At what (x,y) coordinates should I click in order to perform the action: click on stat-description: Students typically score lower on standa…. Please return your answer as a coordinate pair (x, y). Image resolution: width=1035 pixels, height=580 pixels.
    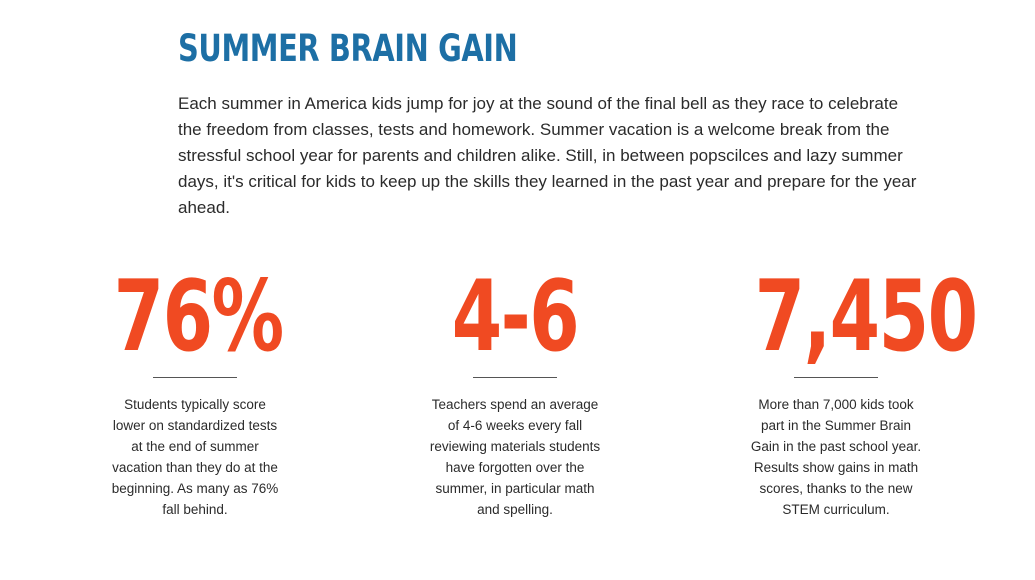
    Looking at the image, I should click on (195, 457).